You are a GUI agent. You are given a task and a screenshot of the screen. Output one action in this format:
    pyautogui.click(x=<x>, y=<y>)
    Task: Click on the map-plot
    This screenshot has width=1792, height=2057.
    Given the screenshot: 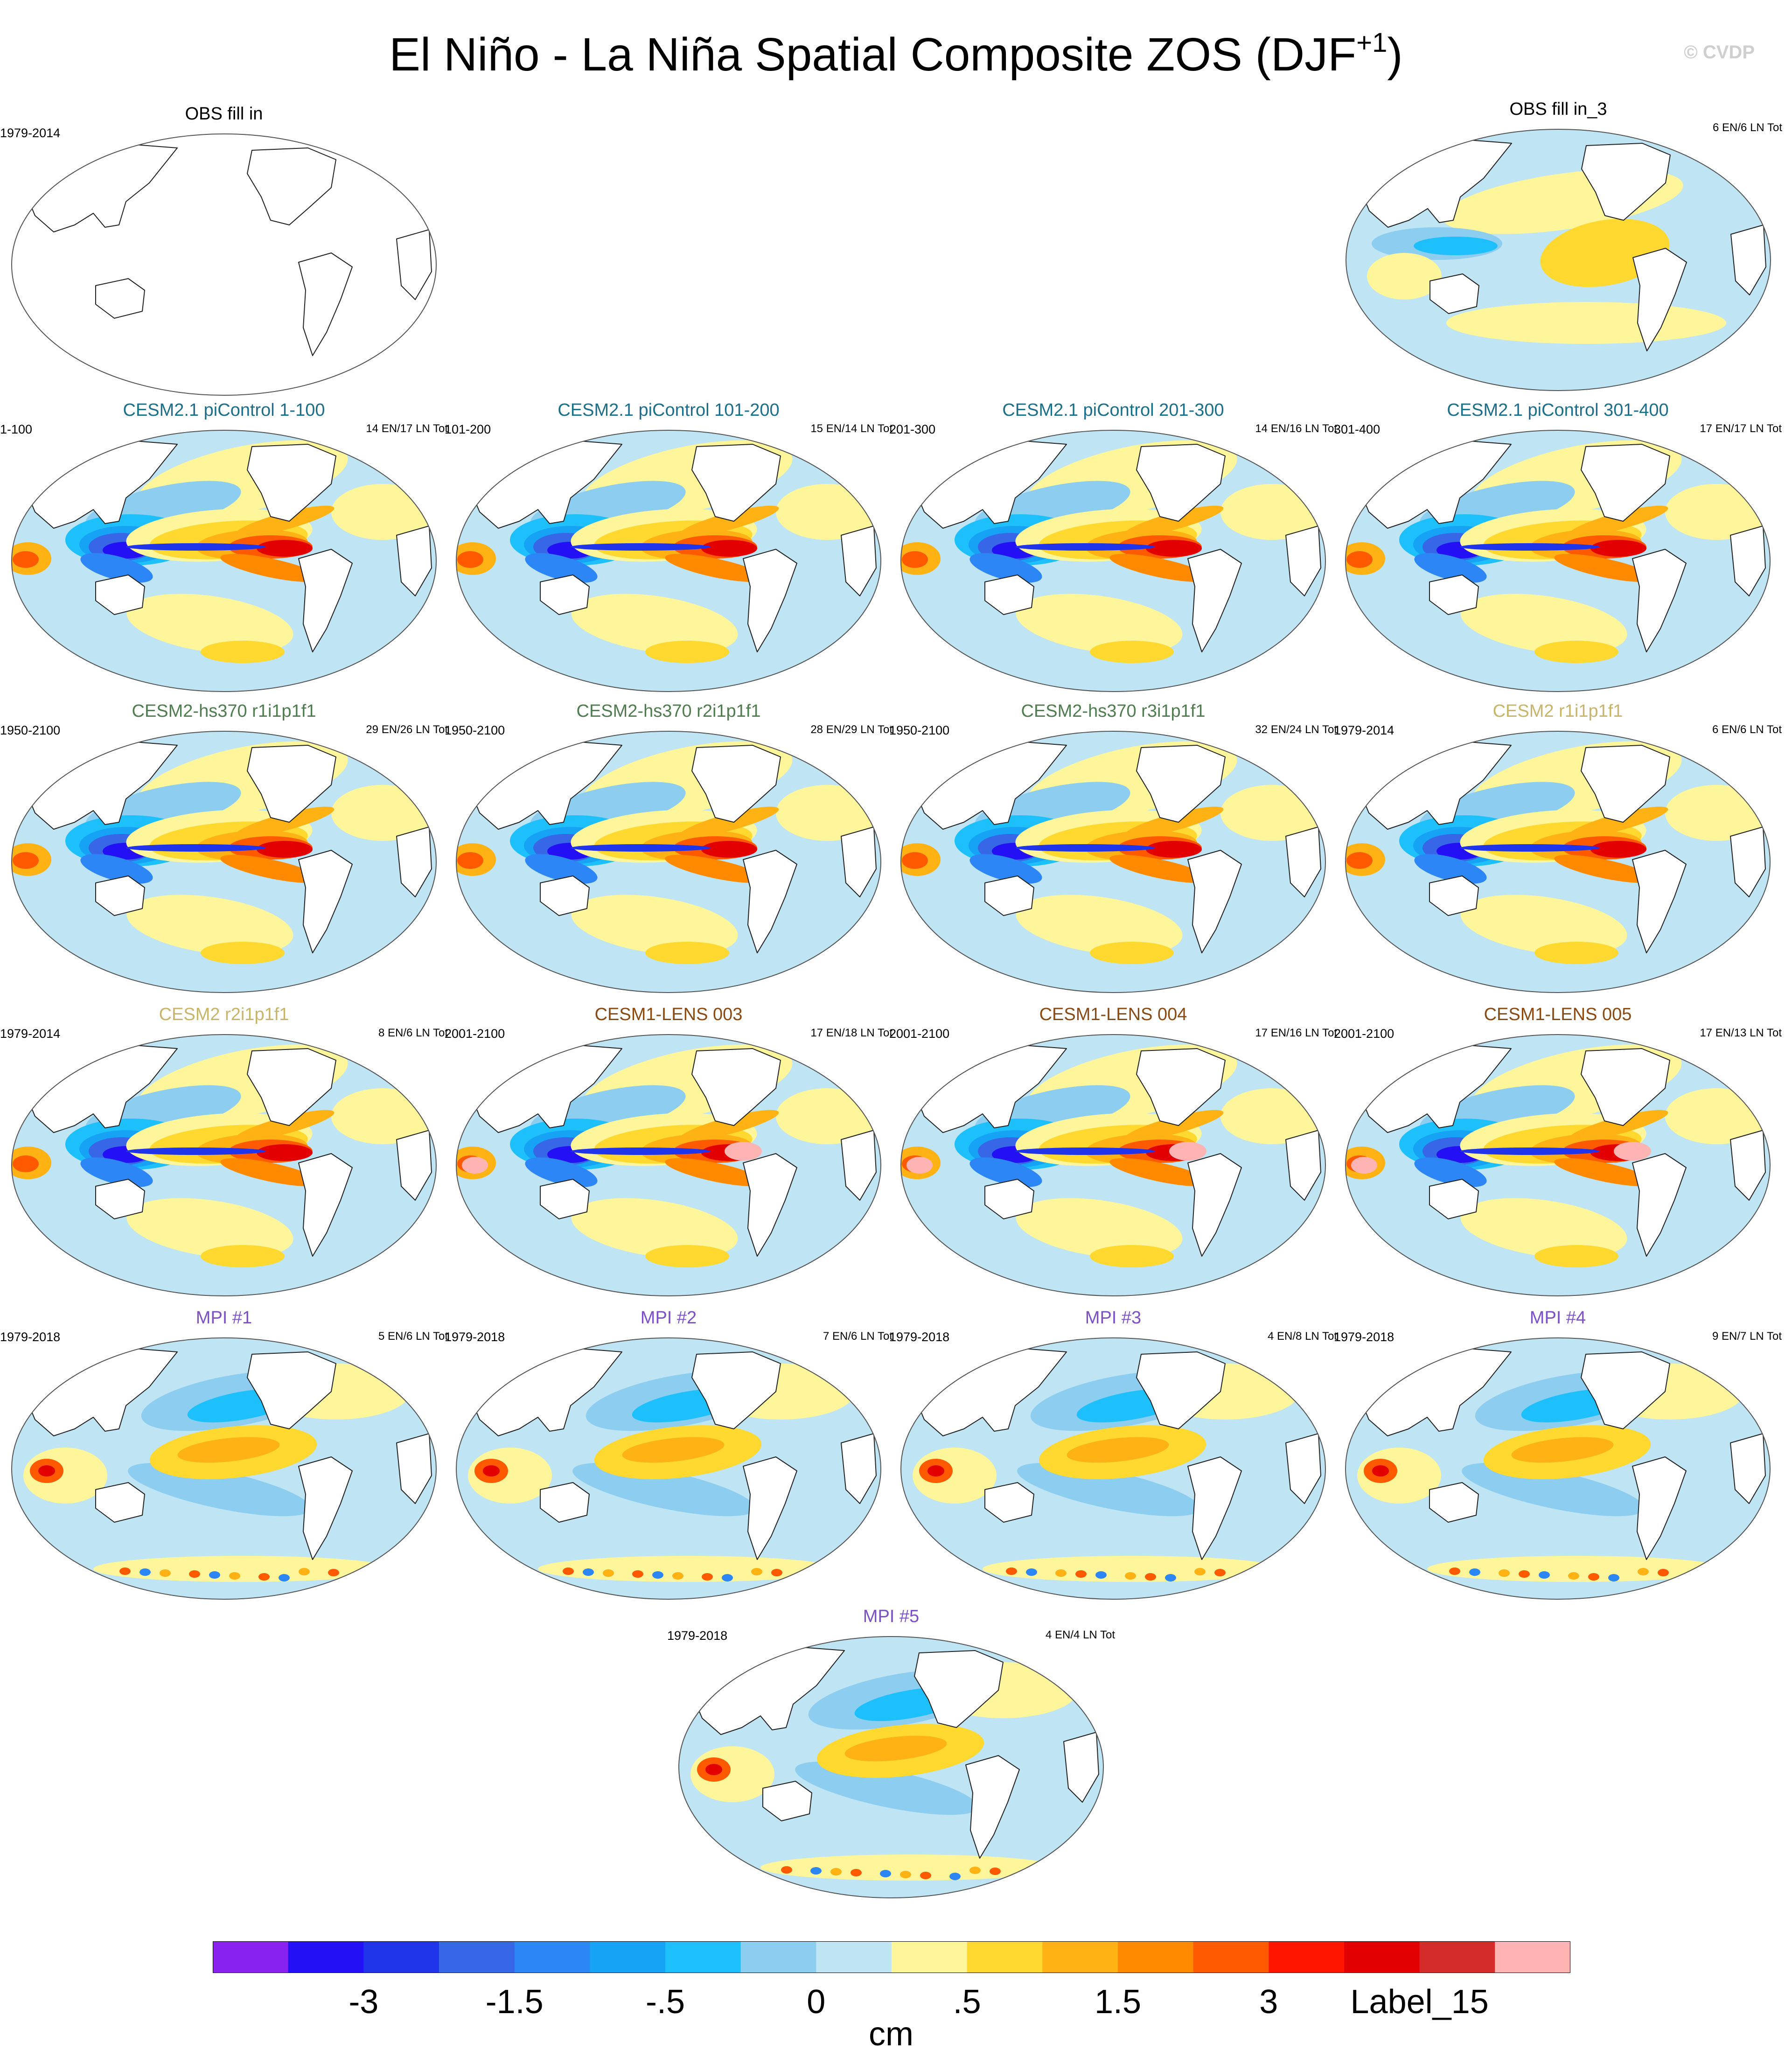 What is the action you would take?
    pyautogui.click(x=224, y=264)
    